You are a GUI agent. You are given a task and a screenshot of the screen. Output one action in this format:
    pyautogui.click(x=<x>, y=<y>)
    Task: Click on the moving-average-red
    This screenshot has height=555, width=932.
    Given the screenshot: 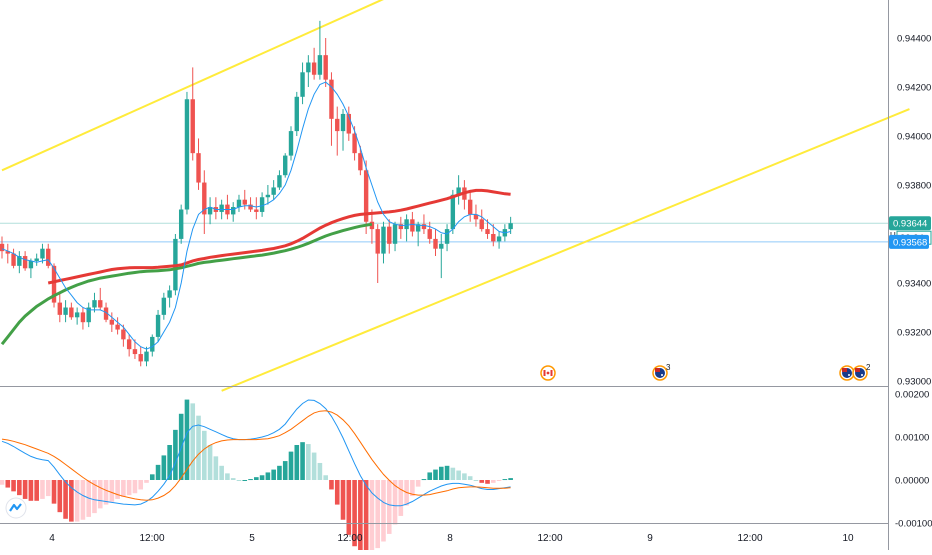 What is the action you would take?
    pyautogui.click(x=279, y=236)
    